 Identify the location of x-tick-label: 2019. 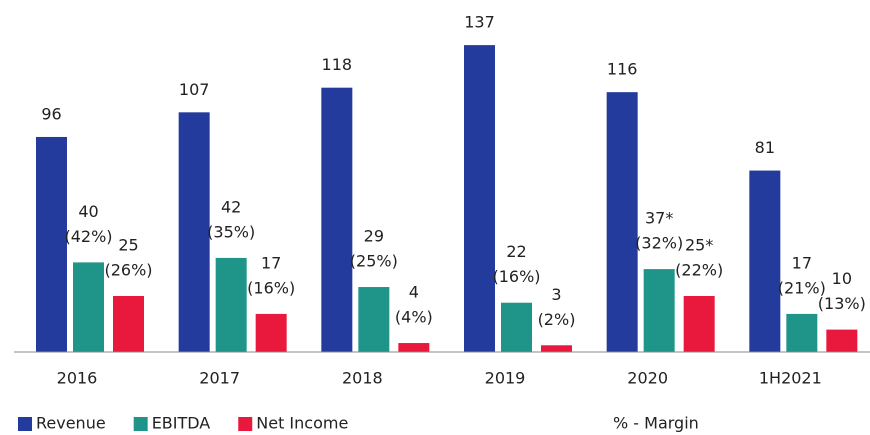
(505, 378).